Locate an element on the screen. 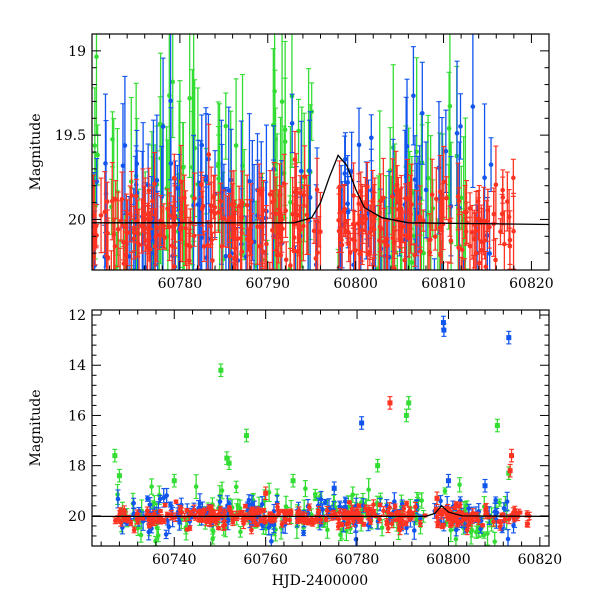 The height and width of the screenshot is (605, 600). y-tick-label: 20 is located at coordinates (77, 220).